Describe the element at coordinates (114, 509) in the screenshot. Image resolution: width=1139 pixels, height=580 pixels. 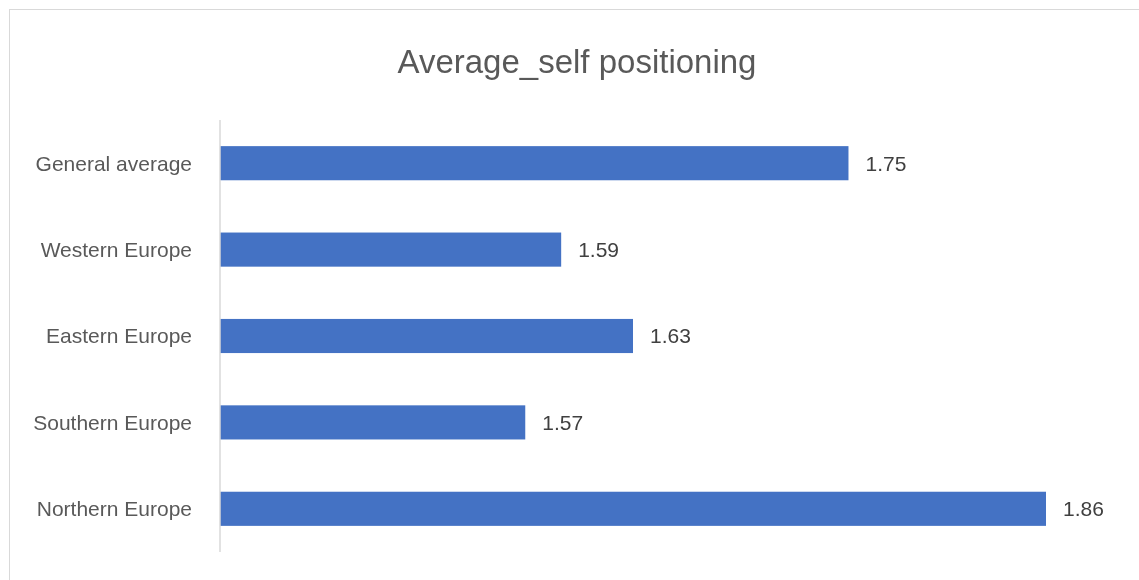
I see `y-tick-label: Northern Europe` at that location.